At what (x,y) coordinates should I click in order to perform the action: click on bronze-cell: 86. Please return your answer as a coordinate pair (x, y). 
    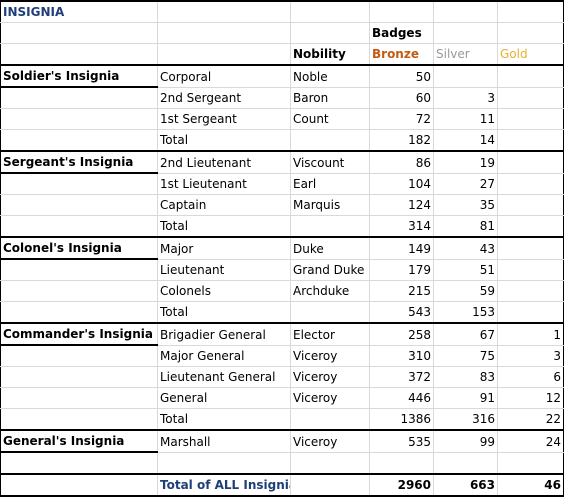
    Looking at the image, I should click on (401, 162).